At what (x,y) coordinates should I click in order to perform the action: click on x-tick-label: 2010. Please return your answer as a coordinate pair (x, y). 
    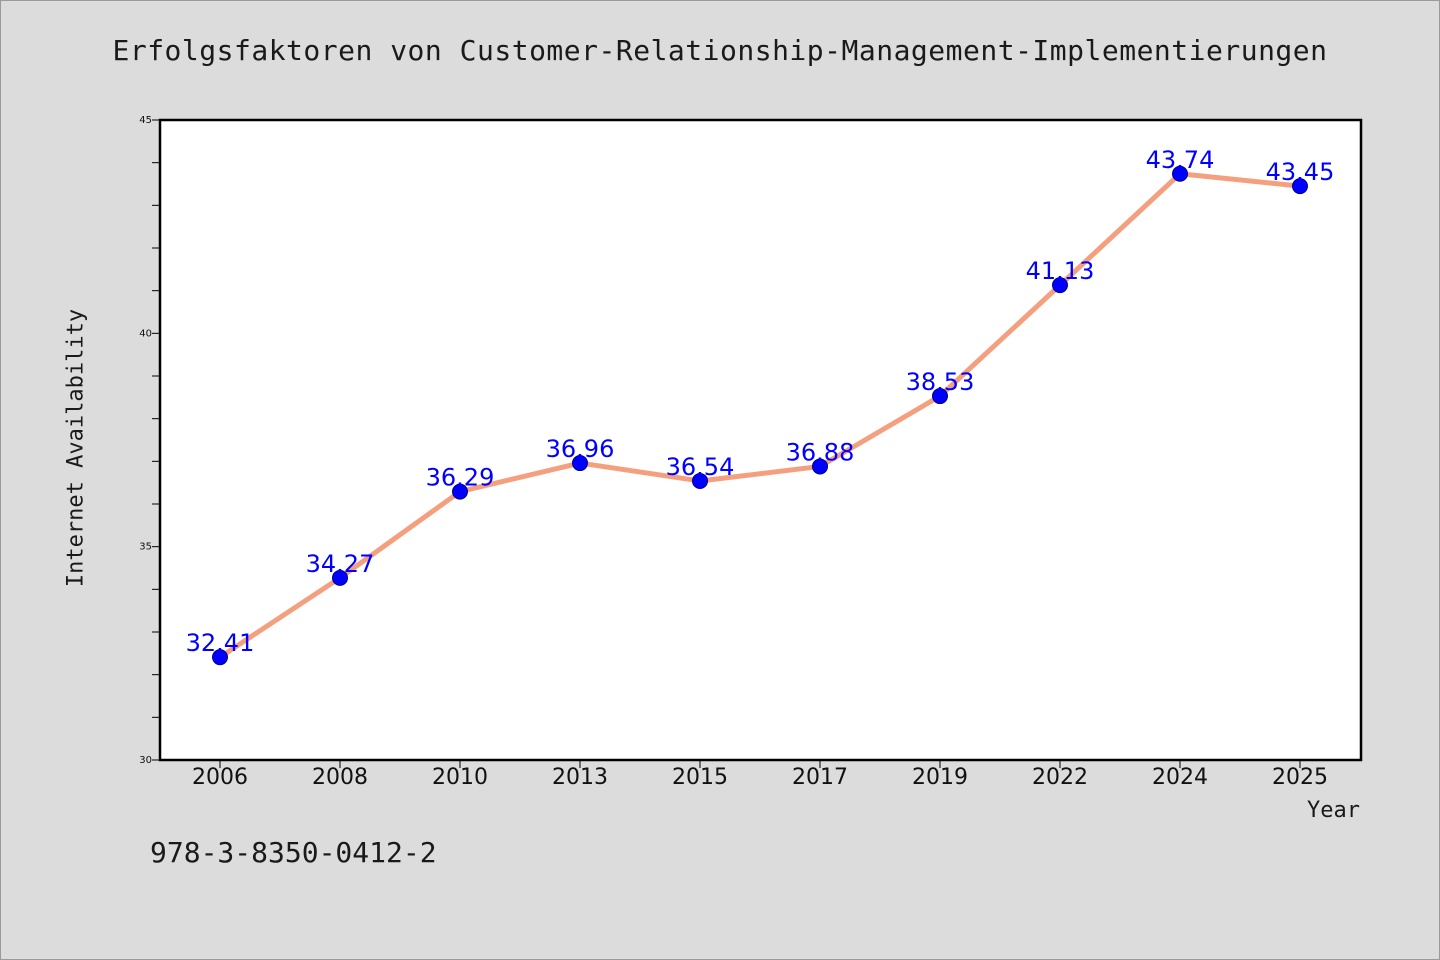
    Looking at the image, I should click on (460, 777).